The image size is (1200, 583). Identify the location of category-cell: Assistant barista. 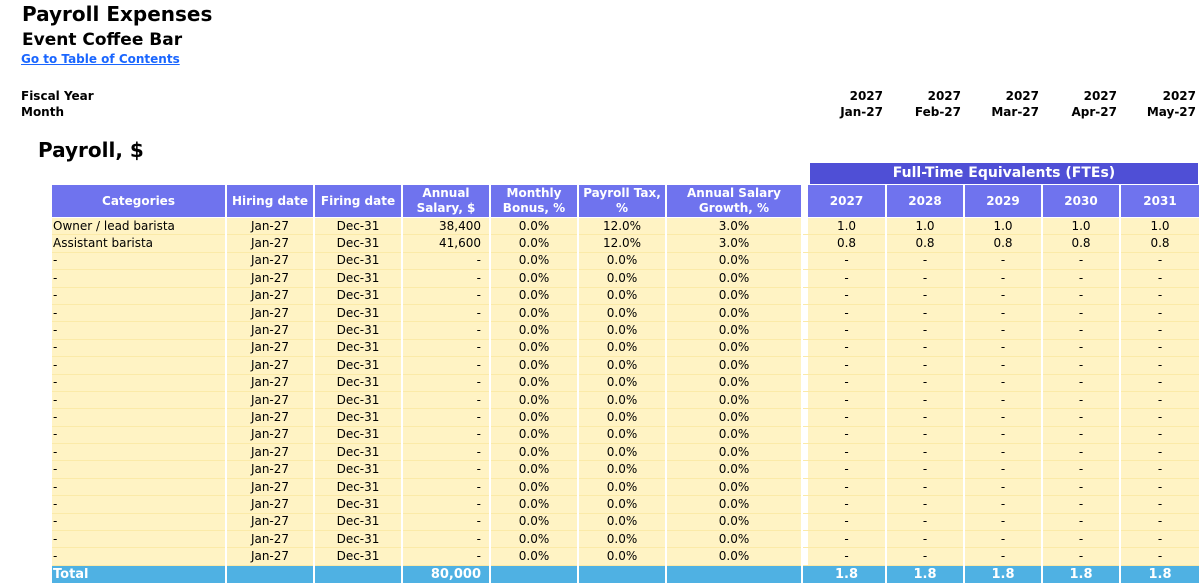
(139, 243).